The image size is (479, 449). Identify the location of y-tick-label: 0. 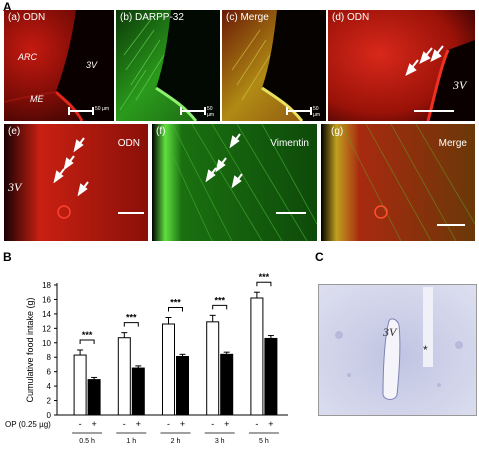
(49, 415).